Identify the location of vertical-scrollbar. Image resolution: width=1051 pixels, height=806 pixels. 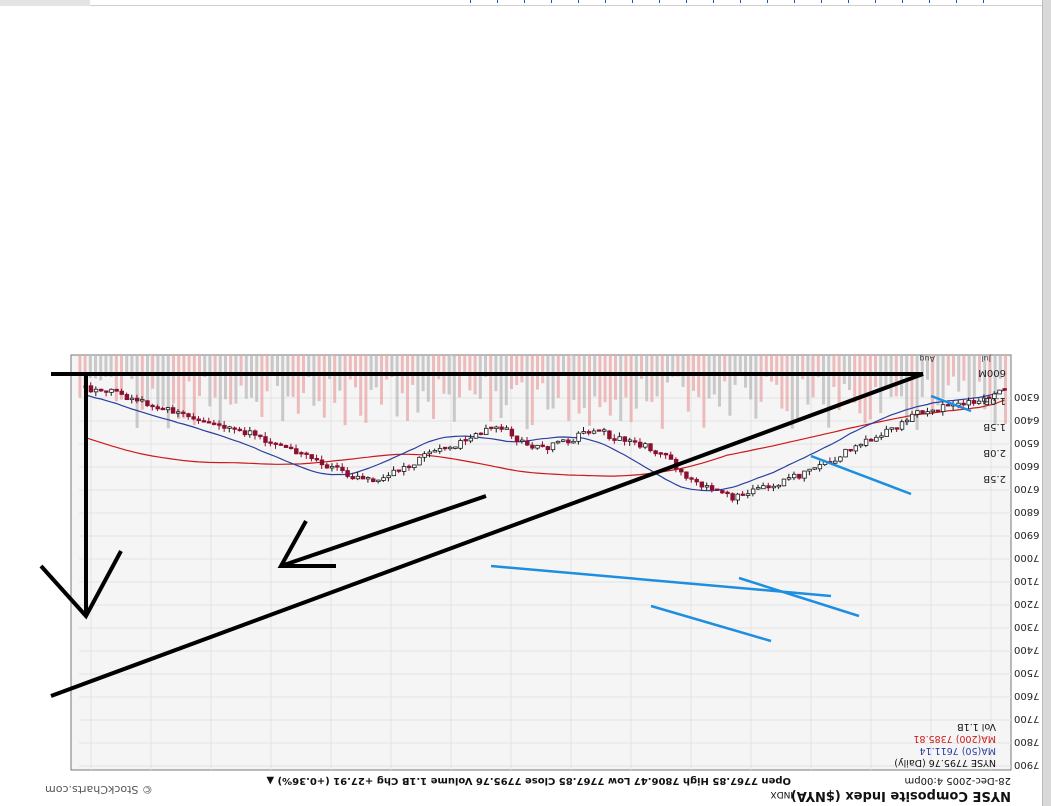
(1046, 403).